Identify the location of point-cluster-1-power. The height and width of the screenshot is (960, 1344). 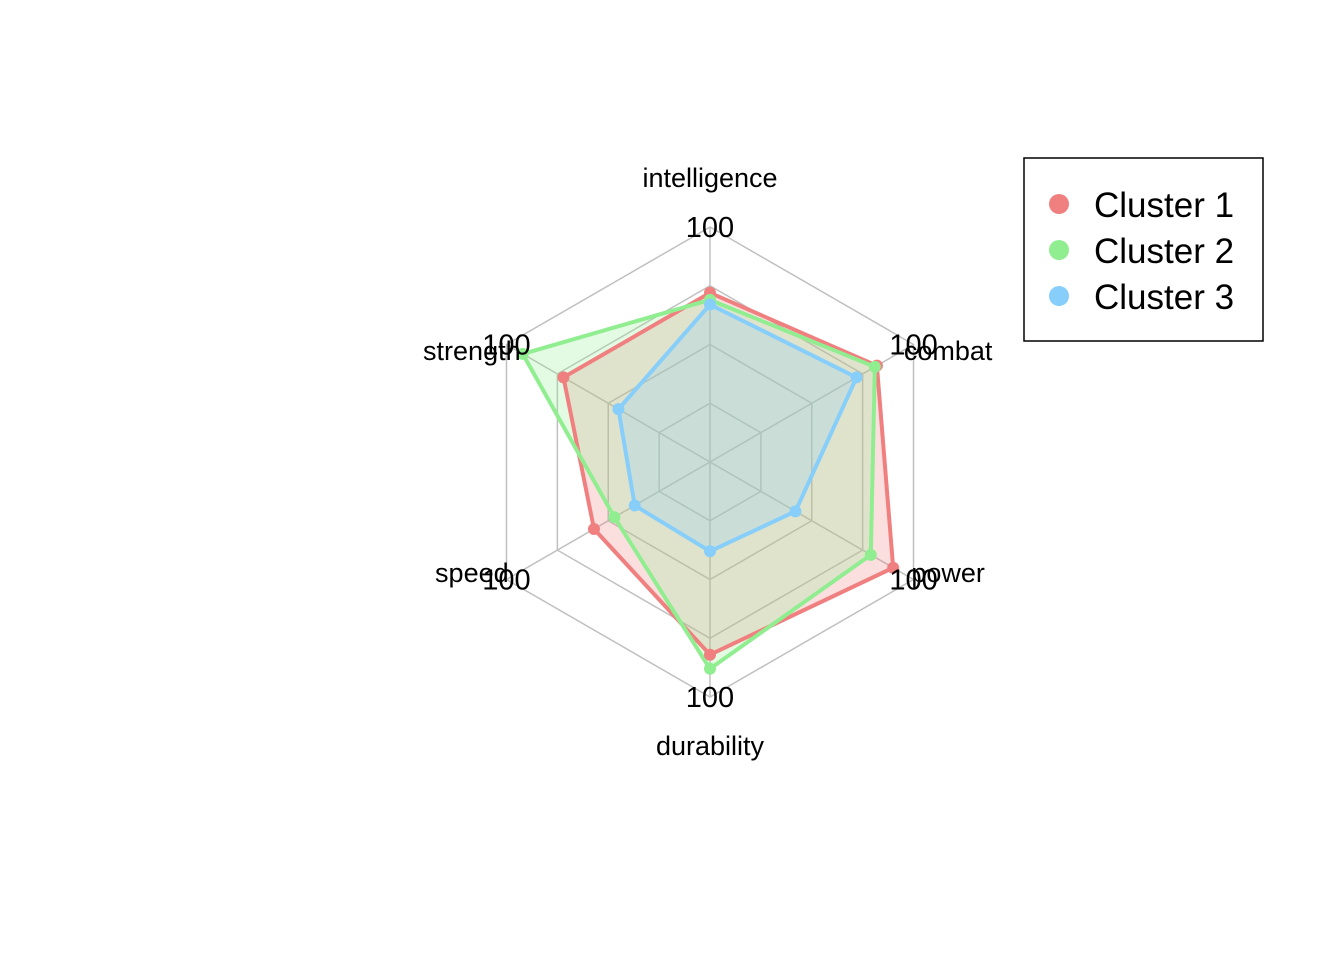
(893, 567).